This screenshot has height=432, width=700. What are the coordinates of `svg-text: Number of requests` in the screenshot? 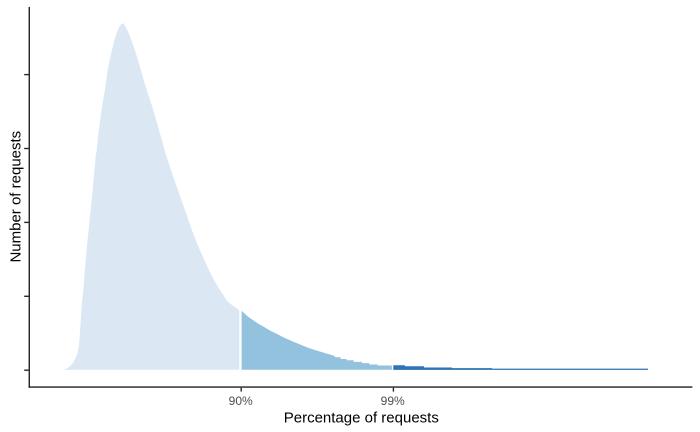 It's located at (16, 197).